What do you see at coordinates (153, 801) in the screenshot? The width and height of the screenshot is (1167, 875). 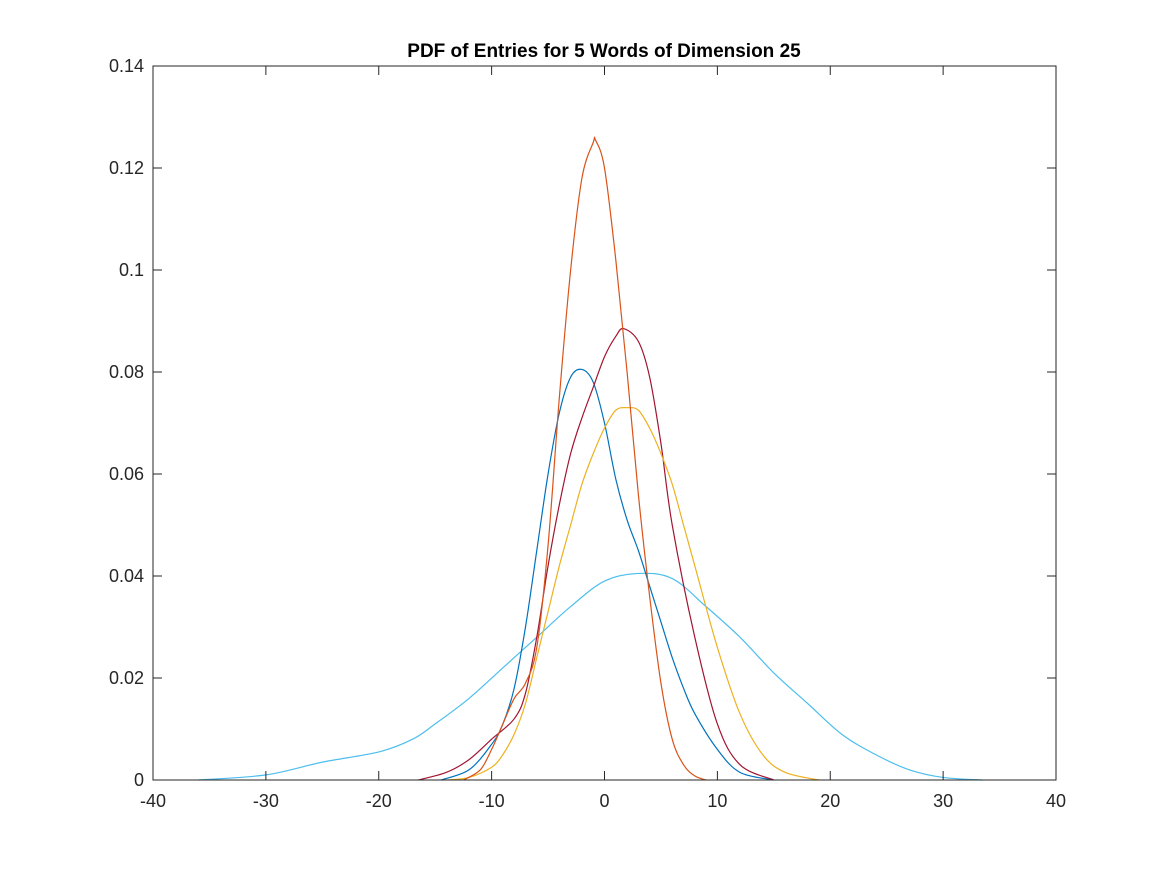 I see `x-tick-label: -40` at bounding box center [153, 801].